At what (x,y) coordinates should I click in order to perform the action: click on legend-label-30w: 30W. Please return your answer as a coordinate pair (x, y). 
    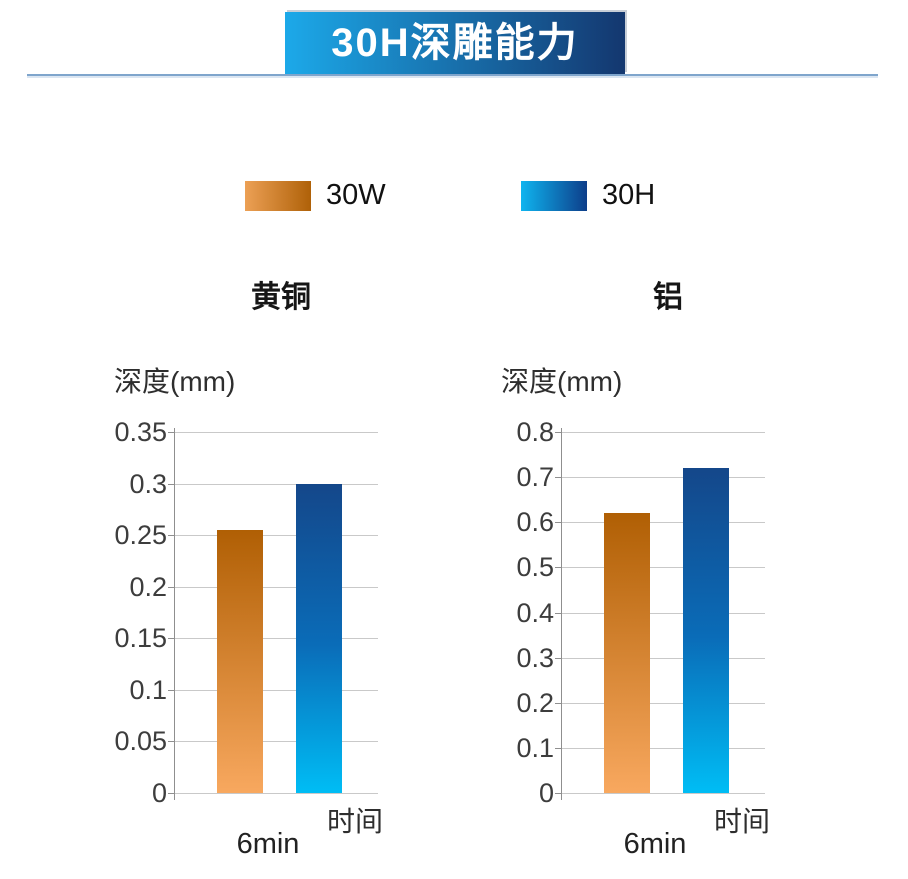
    Looking at the image, I should click on (356, 195).